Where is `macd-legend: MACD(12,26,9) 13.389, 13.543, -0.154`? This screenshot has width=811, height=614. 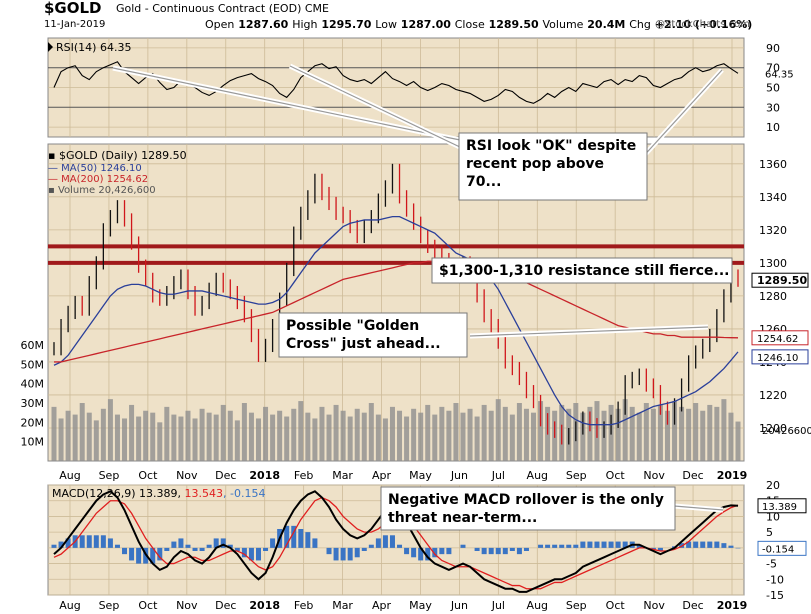 macd-legend: MACD(12,26,9) 13.389, 13.543, -0.154 is located at coordinates (158, 493).